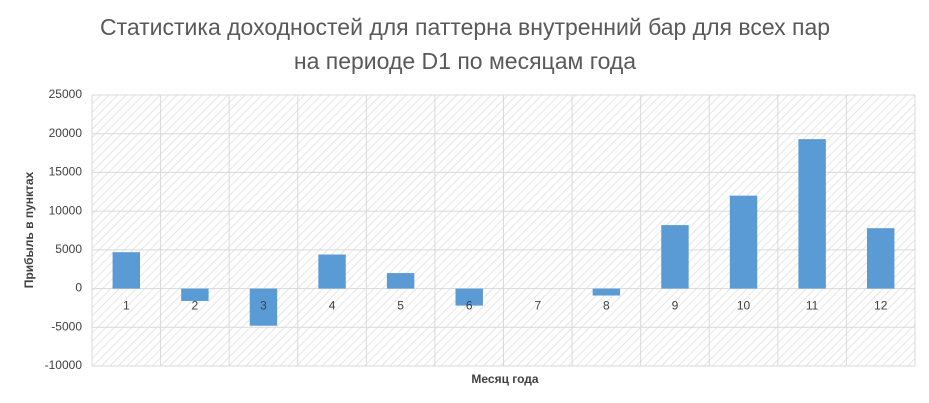  I want to click on y-tick-label: -10000, so click(64, 365).